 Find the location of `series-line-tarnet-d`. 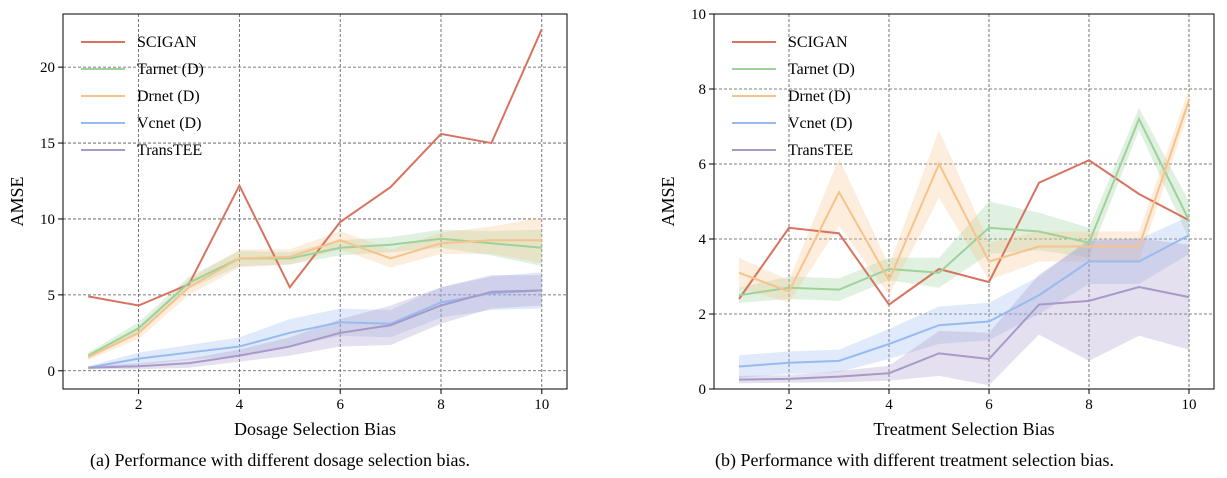

series-line-tarnet-d is located at coordinates (964, 206).